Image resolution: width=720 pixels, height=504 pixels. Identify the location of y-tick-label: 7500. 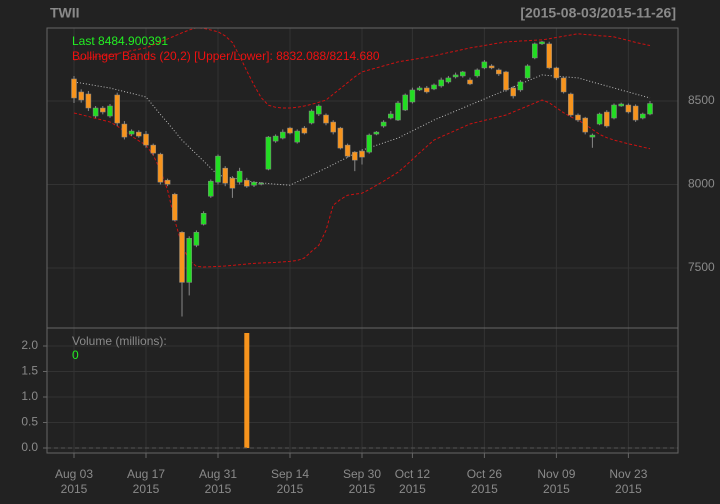
(701, 267).